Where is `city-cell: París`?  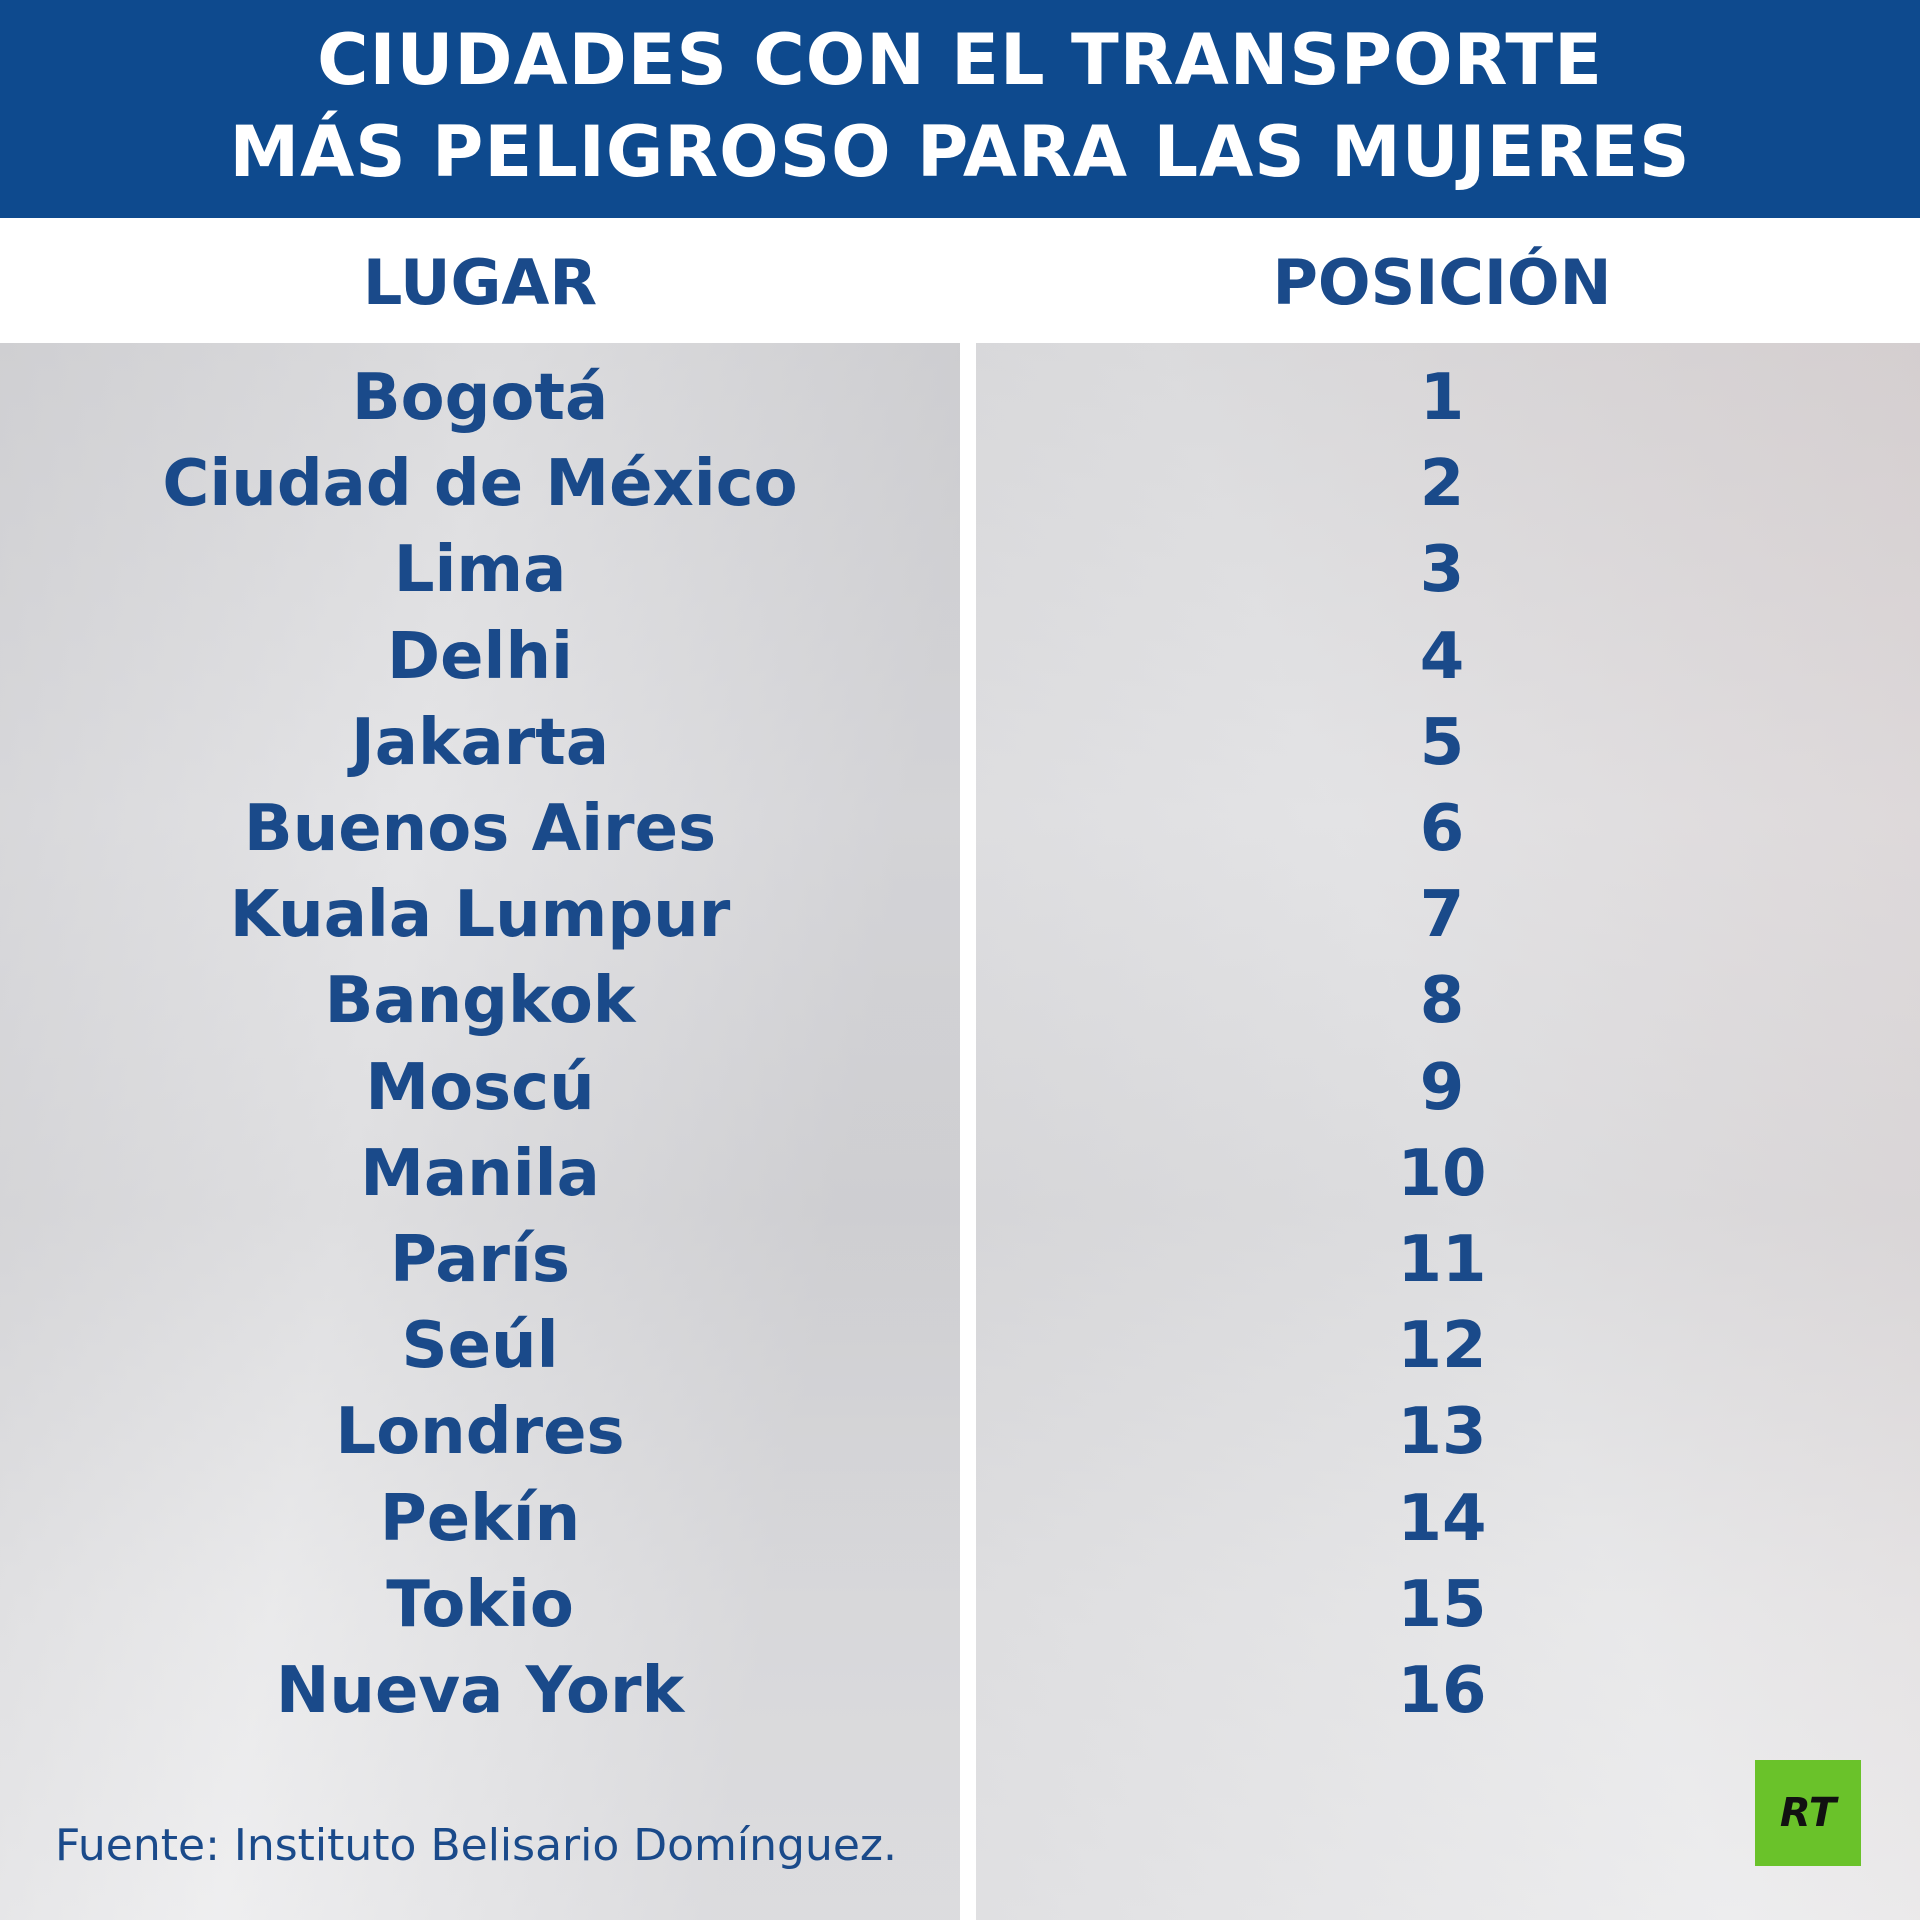
city-cell: París is located at coordinates (480, 1260).